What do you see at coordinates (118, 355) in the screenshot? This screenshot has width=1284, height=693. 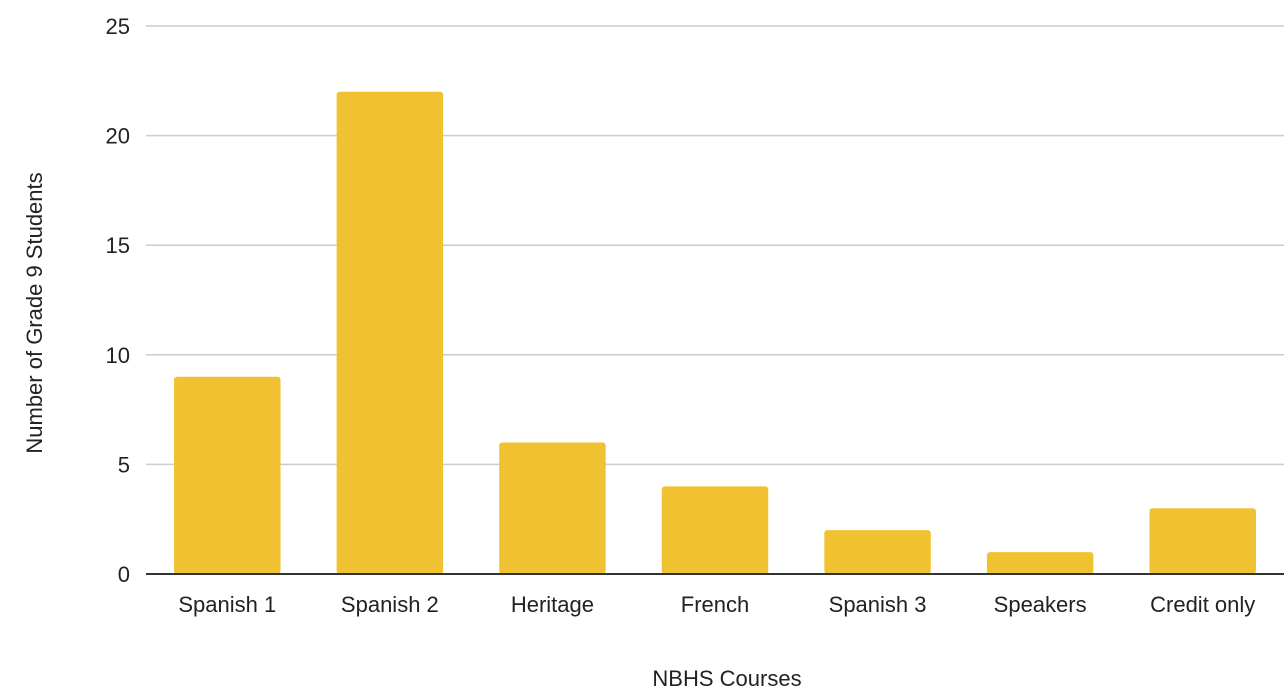 I see `y-tick-label: 10` at bounding box center [118, 355].